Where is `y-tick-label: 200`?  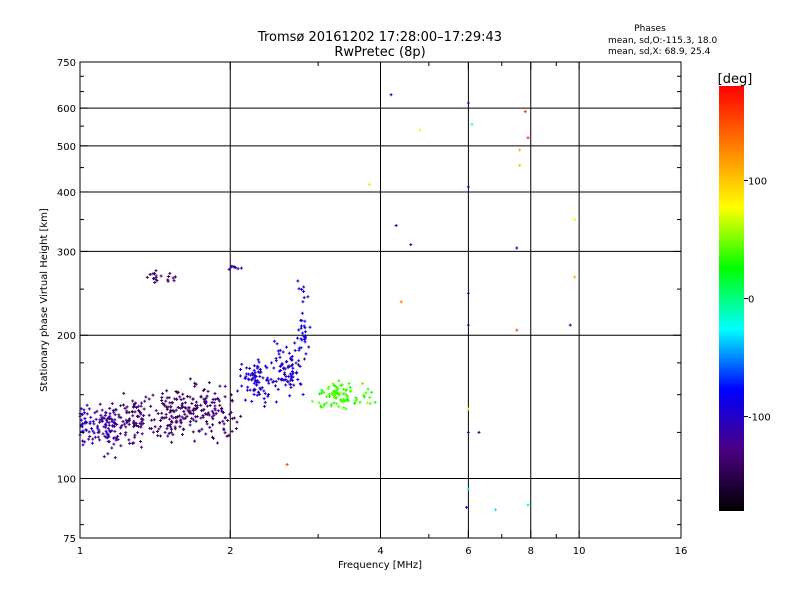
y-tick-label: 200 is located at coordinates (66, 336).